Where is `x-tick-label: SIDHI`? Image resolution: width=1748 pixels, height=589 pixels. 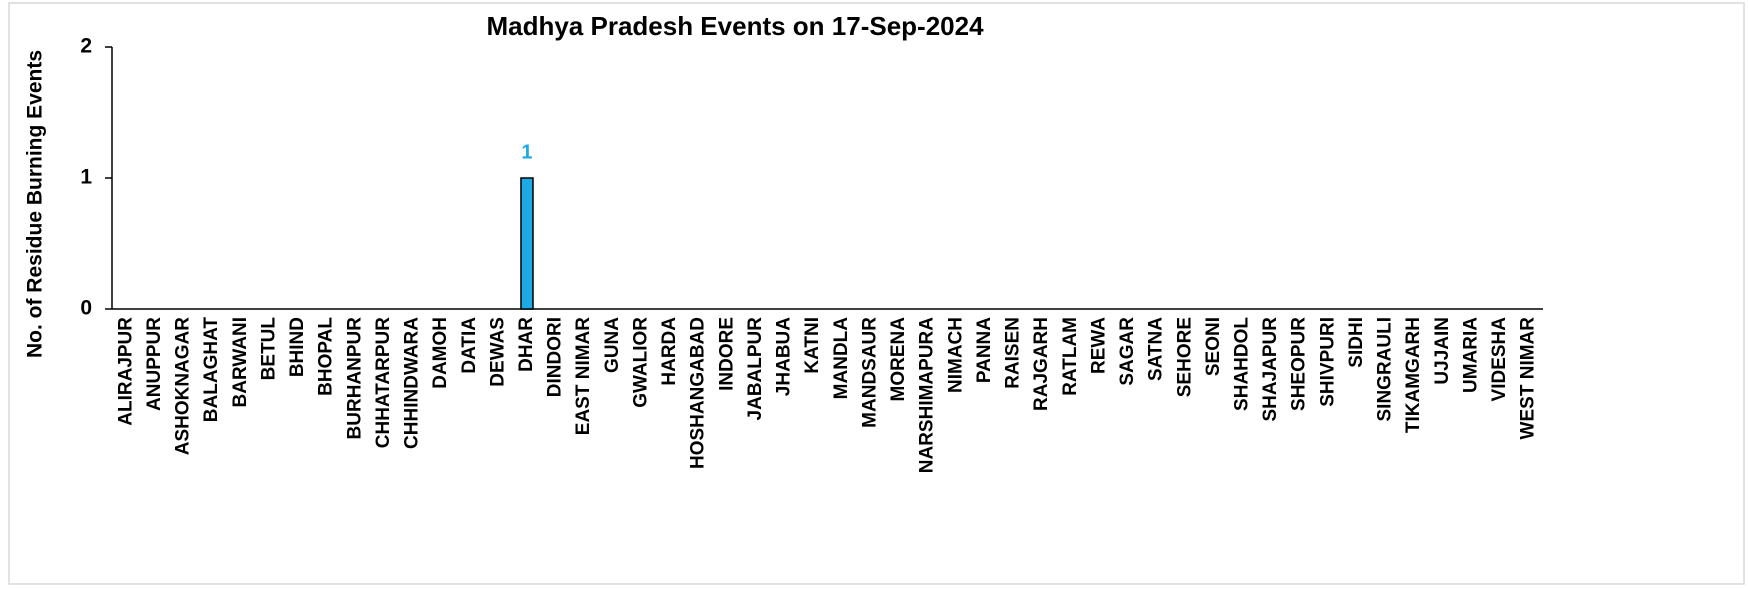 x-tick-label: SIDHI is located at coordinates (1356, 342).